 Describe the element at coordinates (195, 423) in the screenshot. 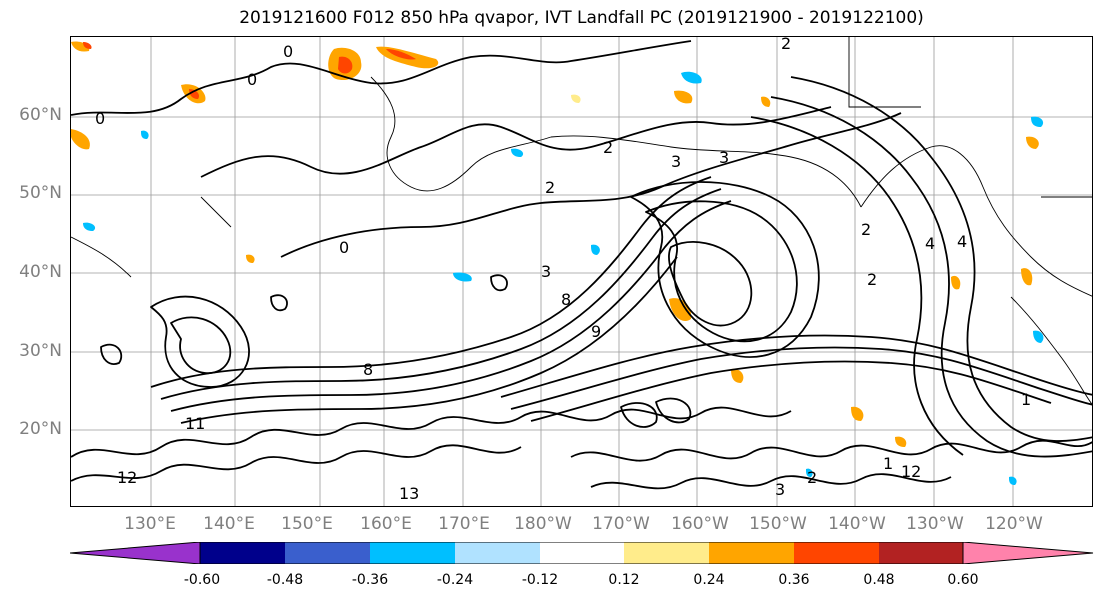

I see `contour-label: 11` at that location.